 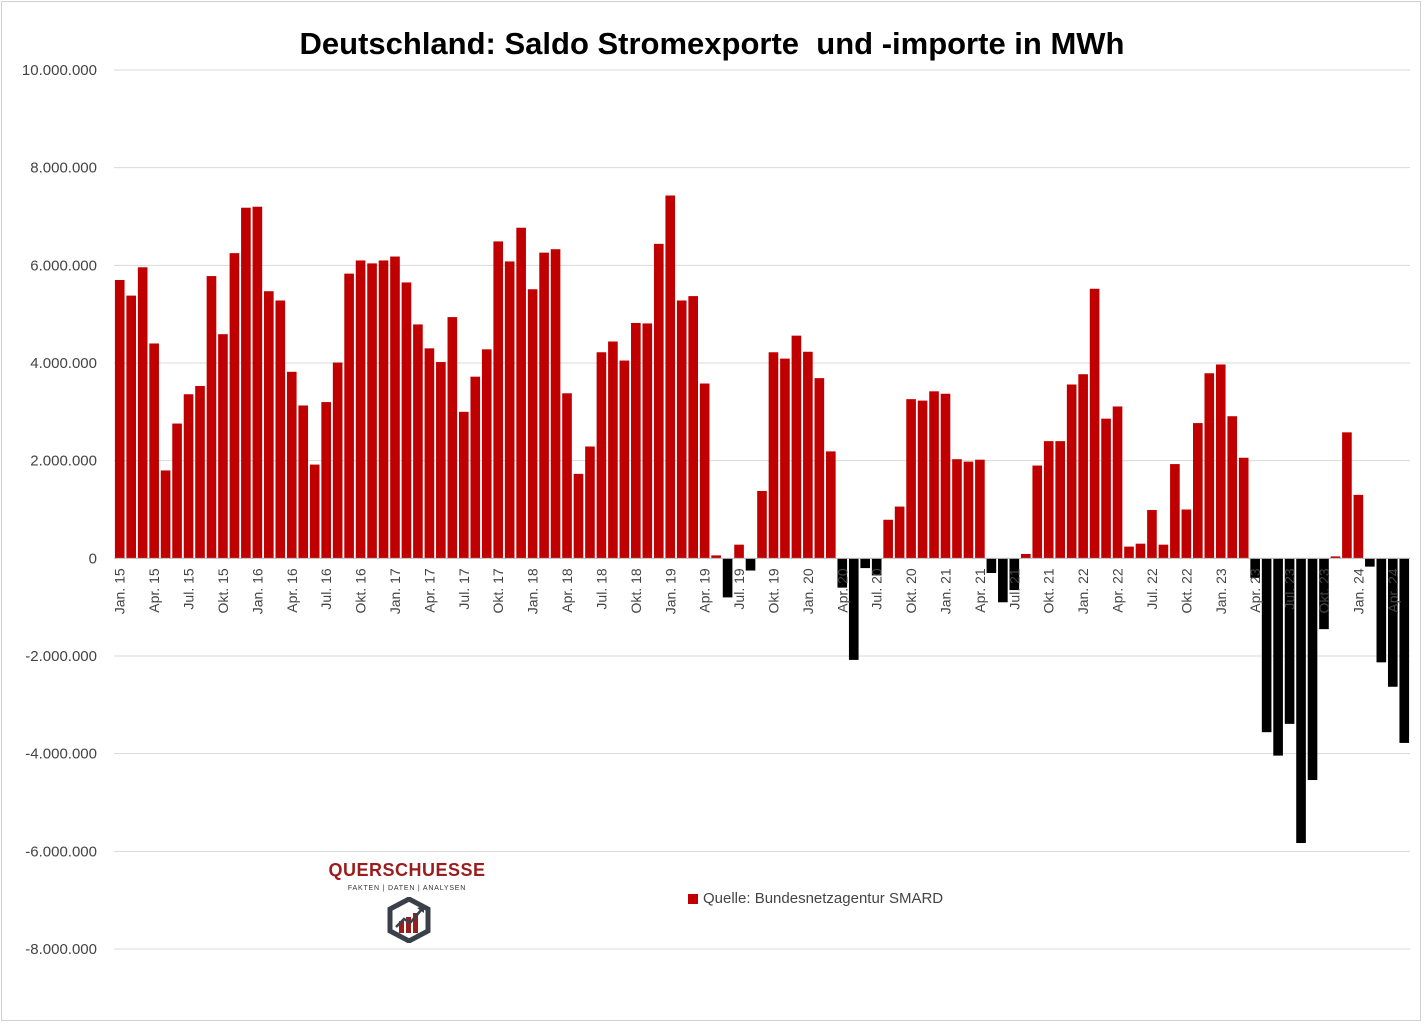 I want to click on x-tick-label: Apr. 18, so click(x=567, y=590).